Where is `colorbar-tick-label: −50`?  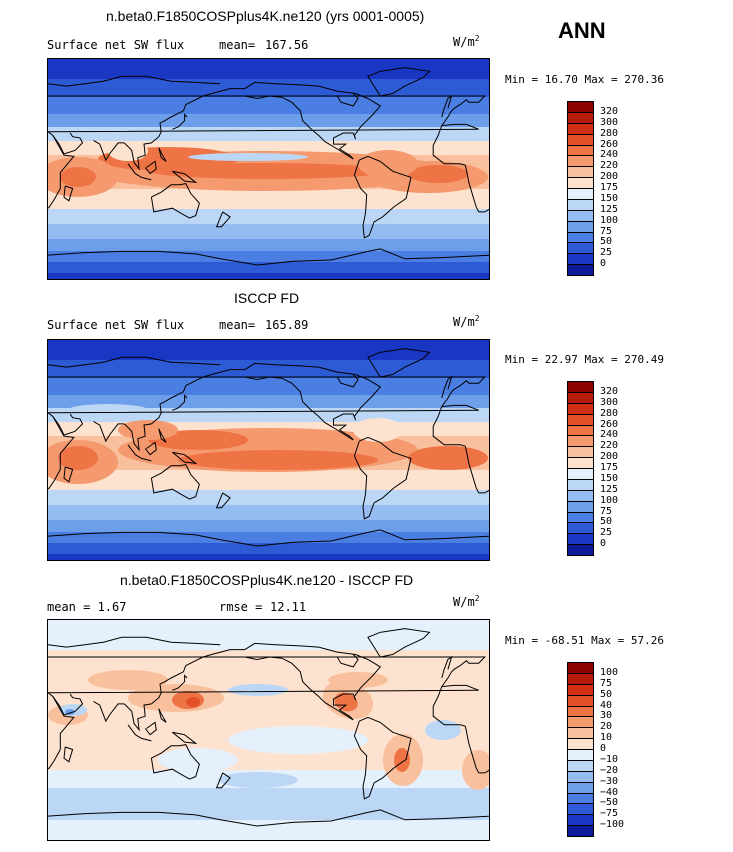
colorbar-tick-label: −50 is located at coordinates (609, 803).